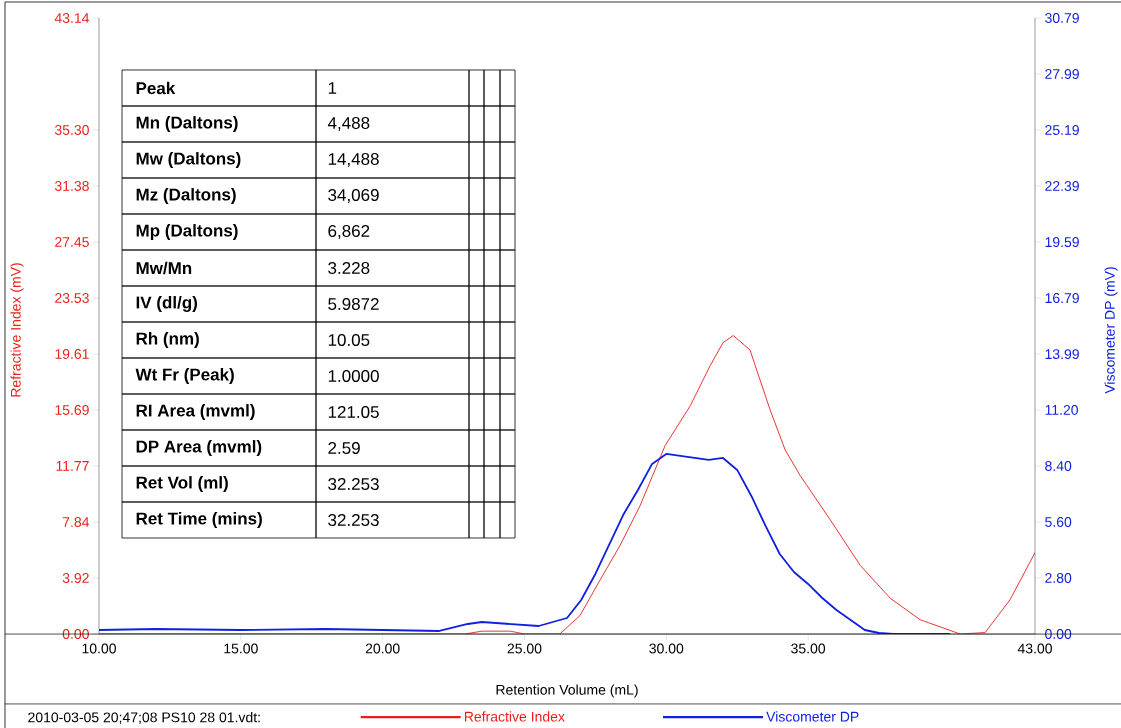  I want to click on y-tick-label: 0.00, so click(75, 634).